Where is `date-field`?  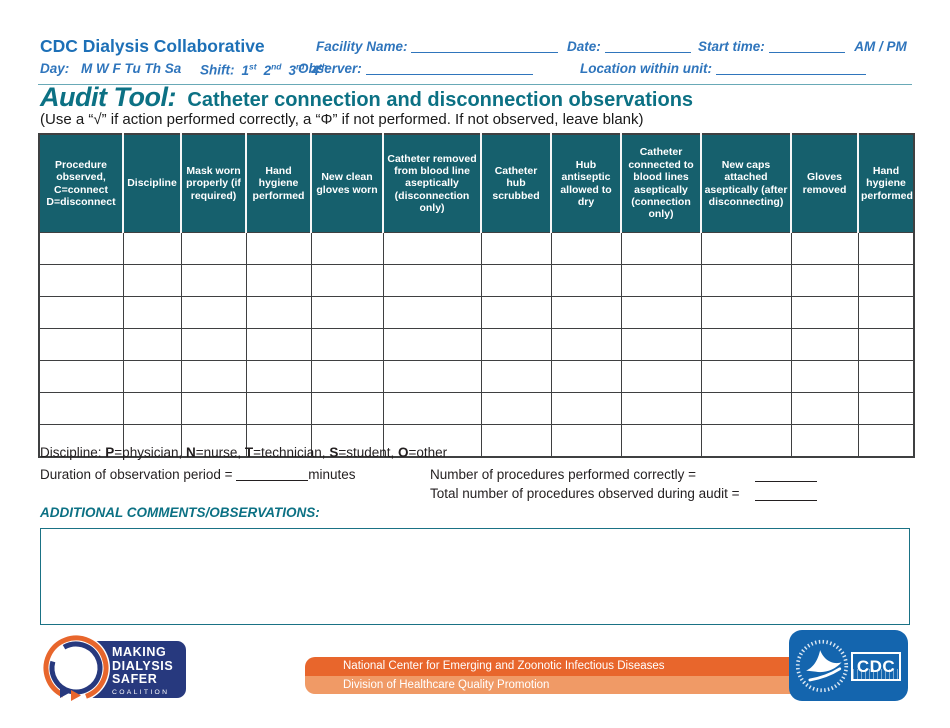
date-field is located at coordinates (647, 46).